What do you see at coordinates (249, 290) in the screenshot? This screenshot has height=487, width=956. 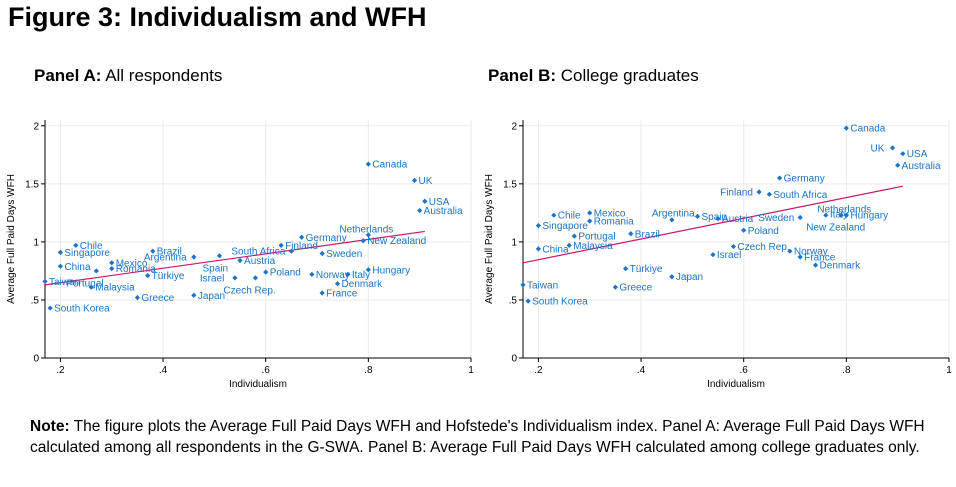 I see `point-label: Czech Rep.` at bounding box center [249, 290].